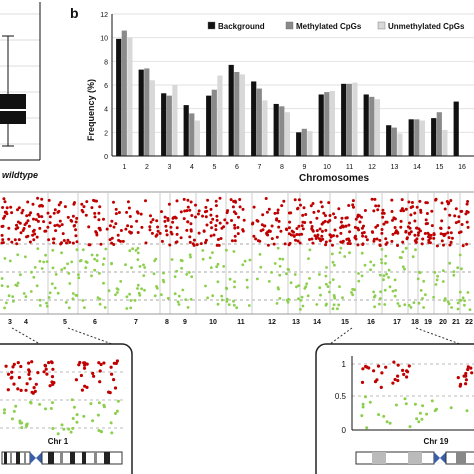 The height and width of the screenshot is (474, 474). I want to click on legend-label: Methylated CpGs, so click(329, 26).